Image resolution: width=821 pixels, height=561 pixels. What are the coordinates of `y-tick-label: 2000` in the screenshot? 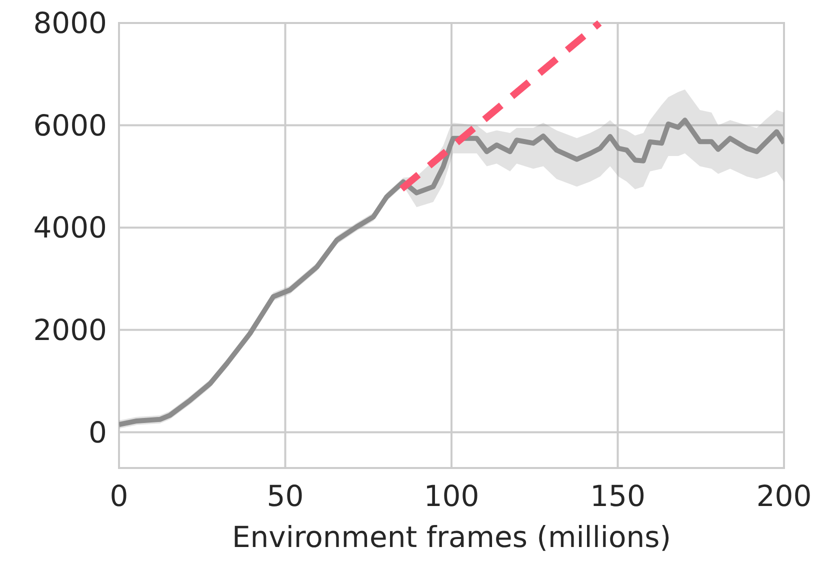 It's located at (70, 330).